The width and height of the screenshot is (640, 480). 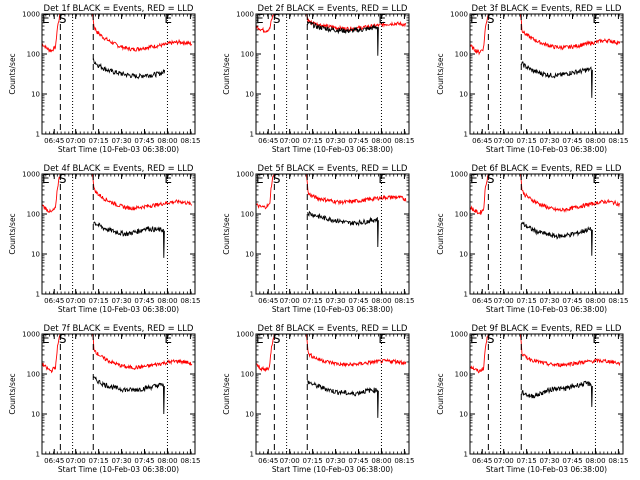 What do you see at coordinates (547, 329) in the screenshot?
I see `panel-title: Det 9f BLACK = Events, RED = LLD` at bounding box center [547, 329].